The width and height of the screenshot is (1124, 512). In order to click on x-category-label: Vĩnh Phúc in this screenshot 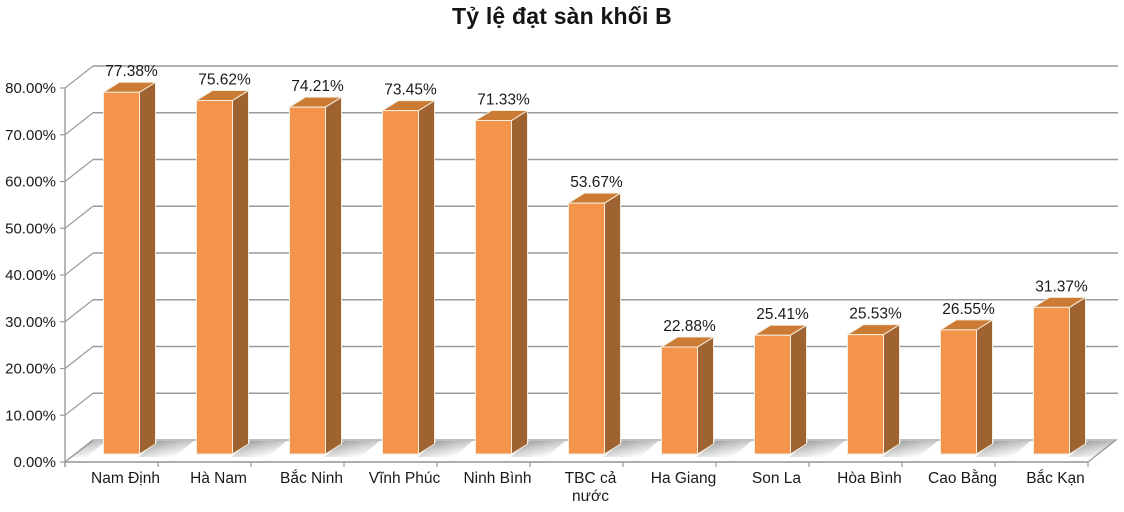, I will do `click(405, 478)`.